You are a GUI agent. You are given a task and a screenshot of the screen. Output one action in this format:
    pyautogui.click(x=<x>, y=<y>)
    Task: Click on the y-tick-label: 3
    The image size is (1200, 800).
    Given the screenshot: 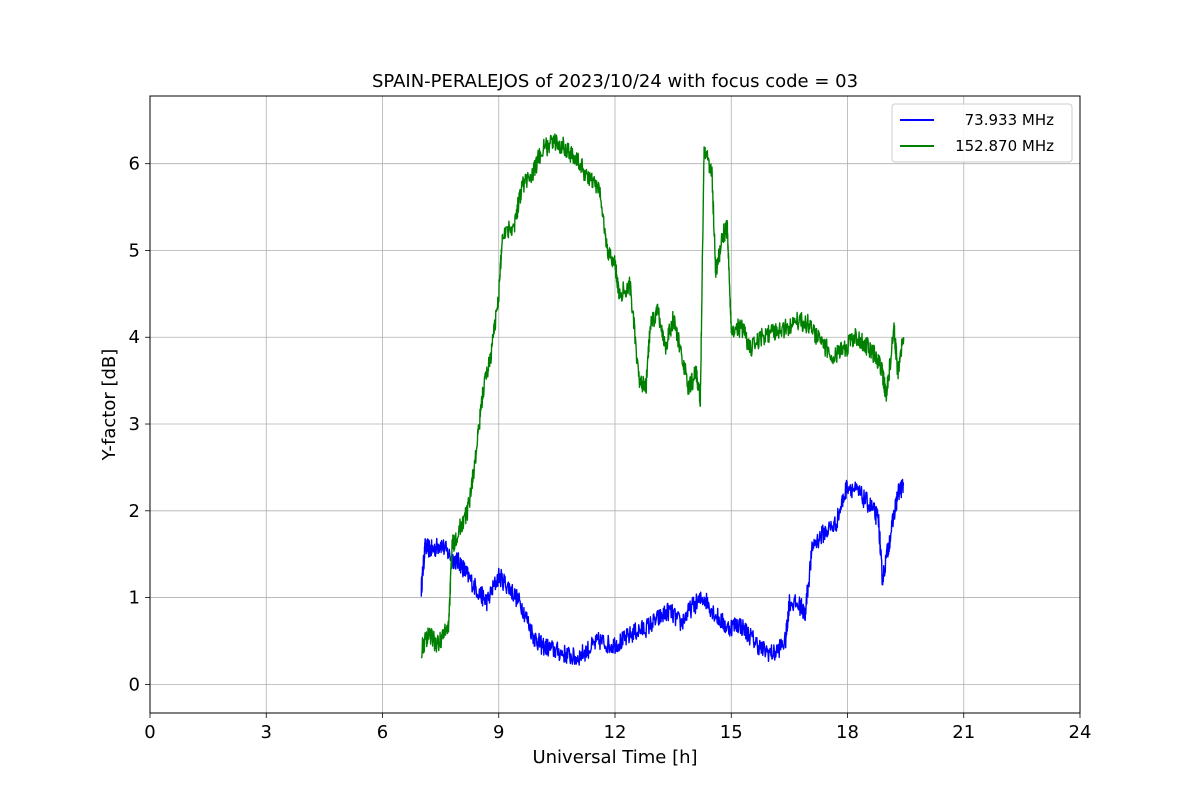 What is the action you would take?
    pyautogui.click(x=134, y=424)
    